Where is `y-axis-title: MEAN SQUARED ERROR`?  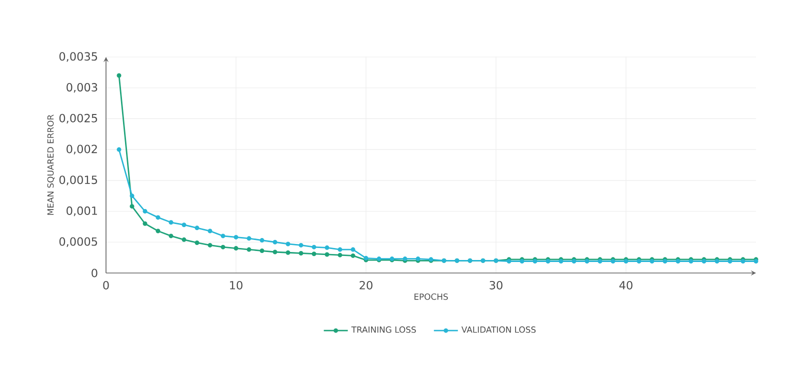 y-axis-title: MEAN SQUARED ERROR is located at coordinates (51, 164).